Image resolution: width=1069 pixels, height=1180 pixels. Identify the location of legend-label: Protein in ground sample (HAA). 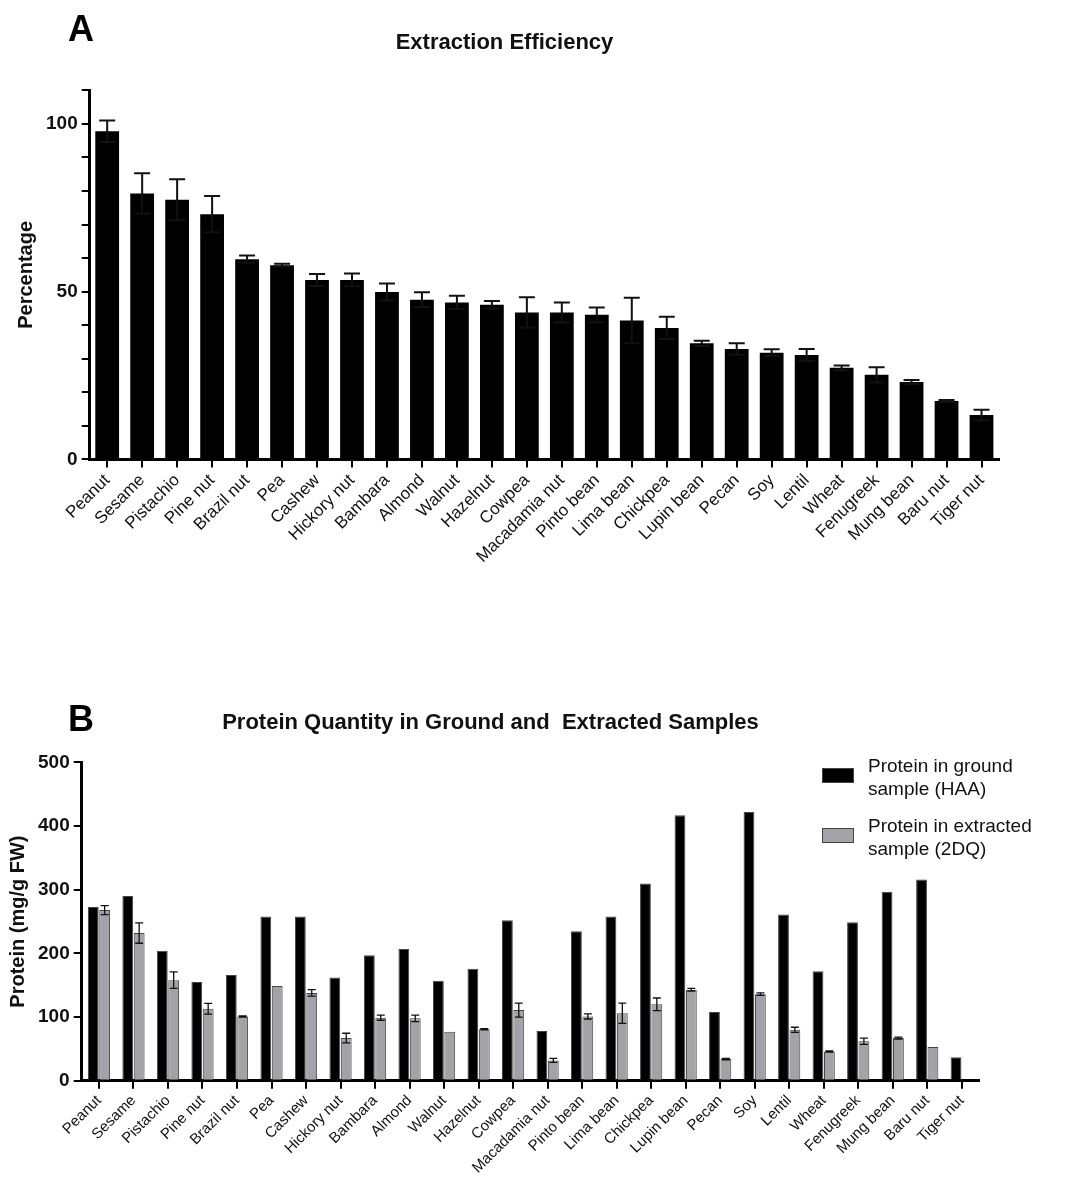
(941, 777).